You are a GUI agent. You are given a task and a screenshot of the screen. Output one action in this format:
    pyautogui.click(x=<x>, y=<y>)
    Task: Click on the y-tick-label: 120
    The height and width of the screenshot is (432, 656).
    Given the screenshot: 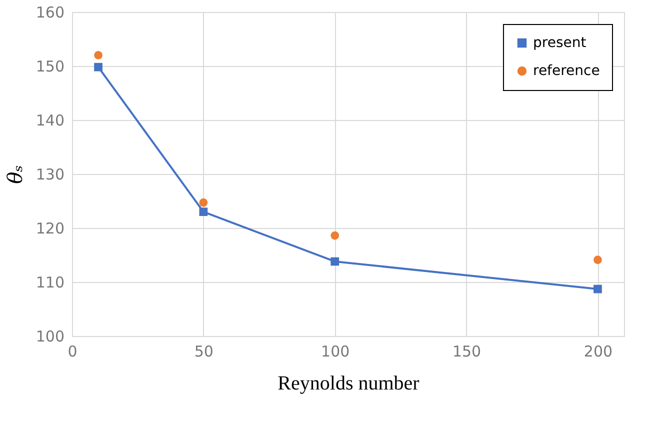 What is the action you would take?
    pyautogui.click(x=50, y=229)
    